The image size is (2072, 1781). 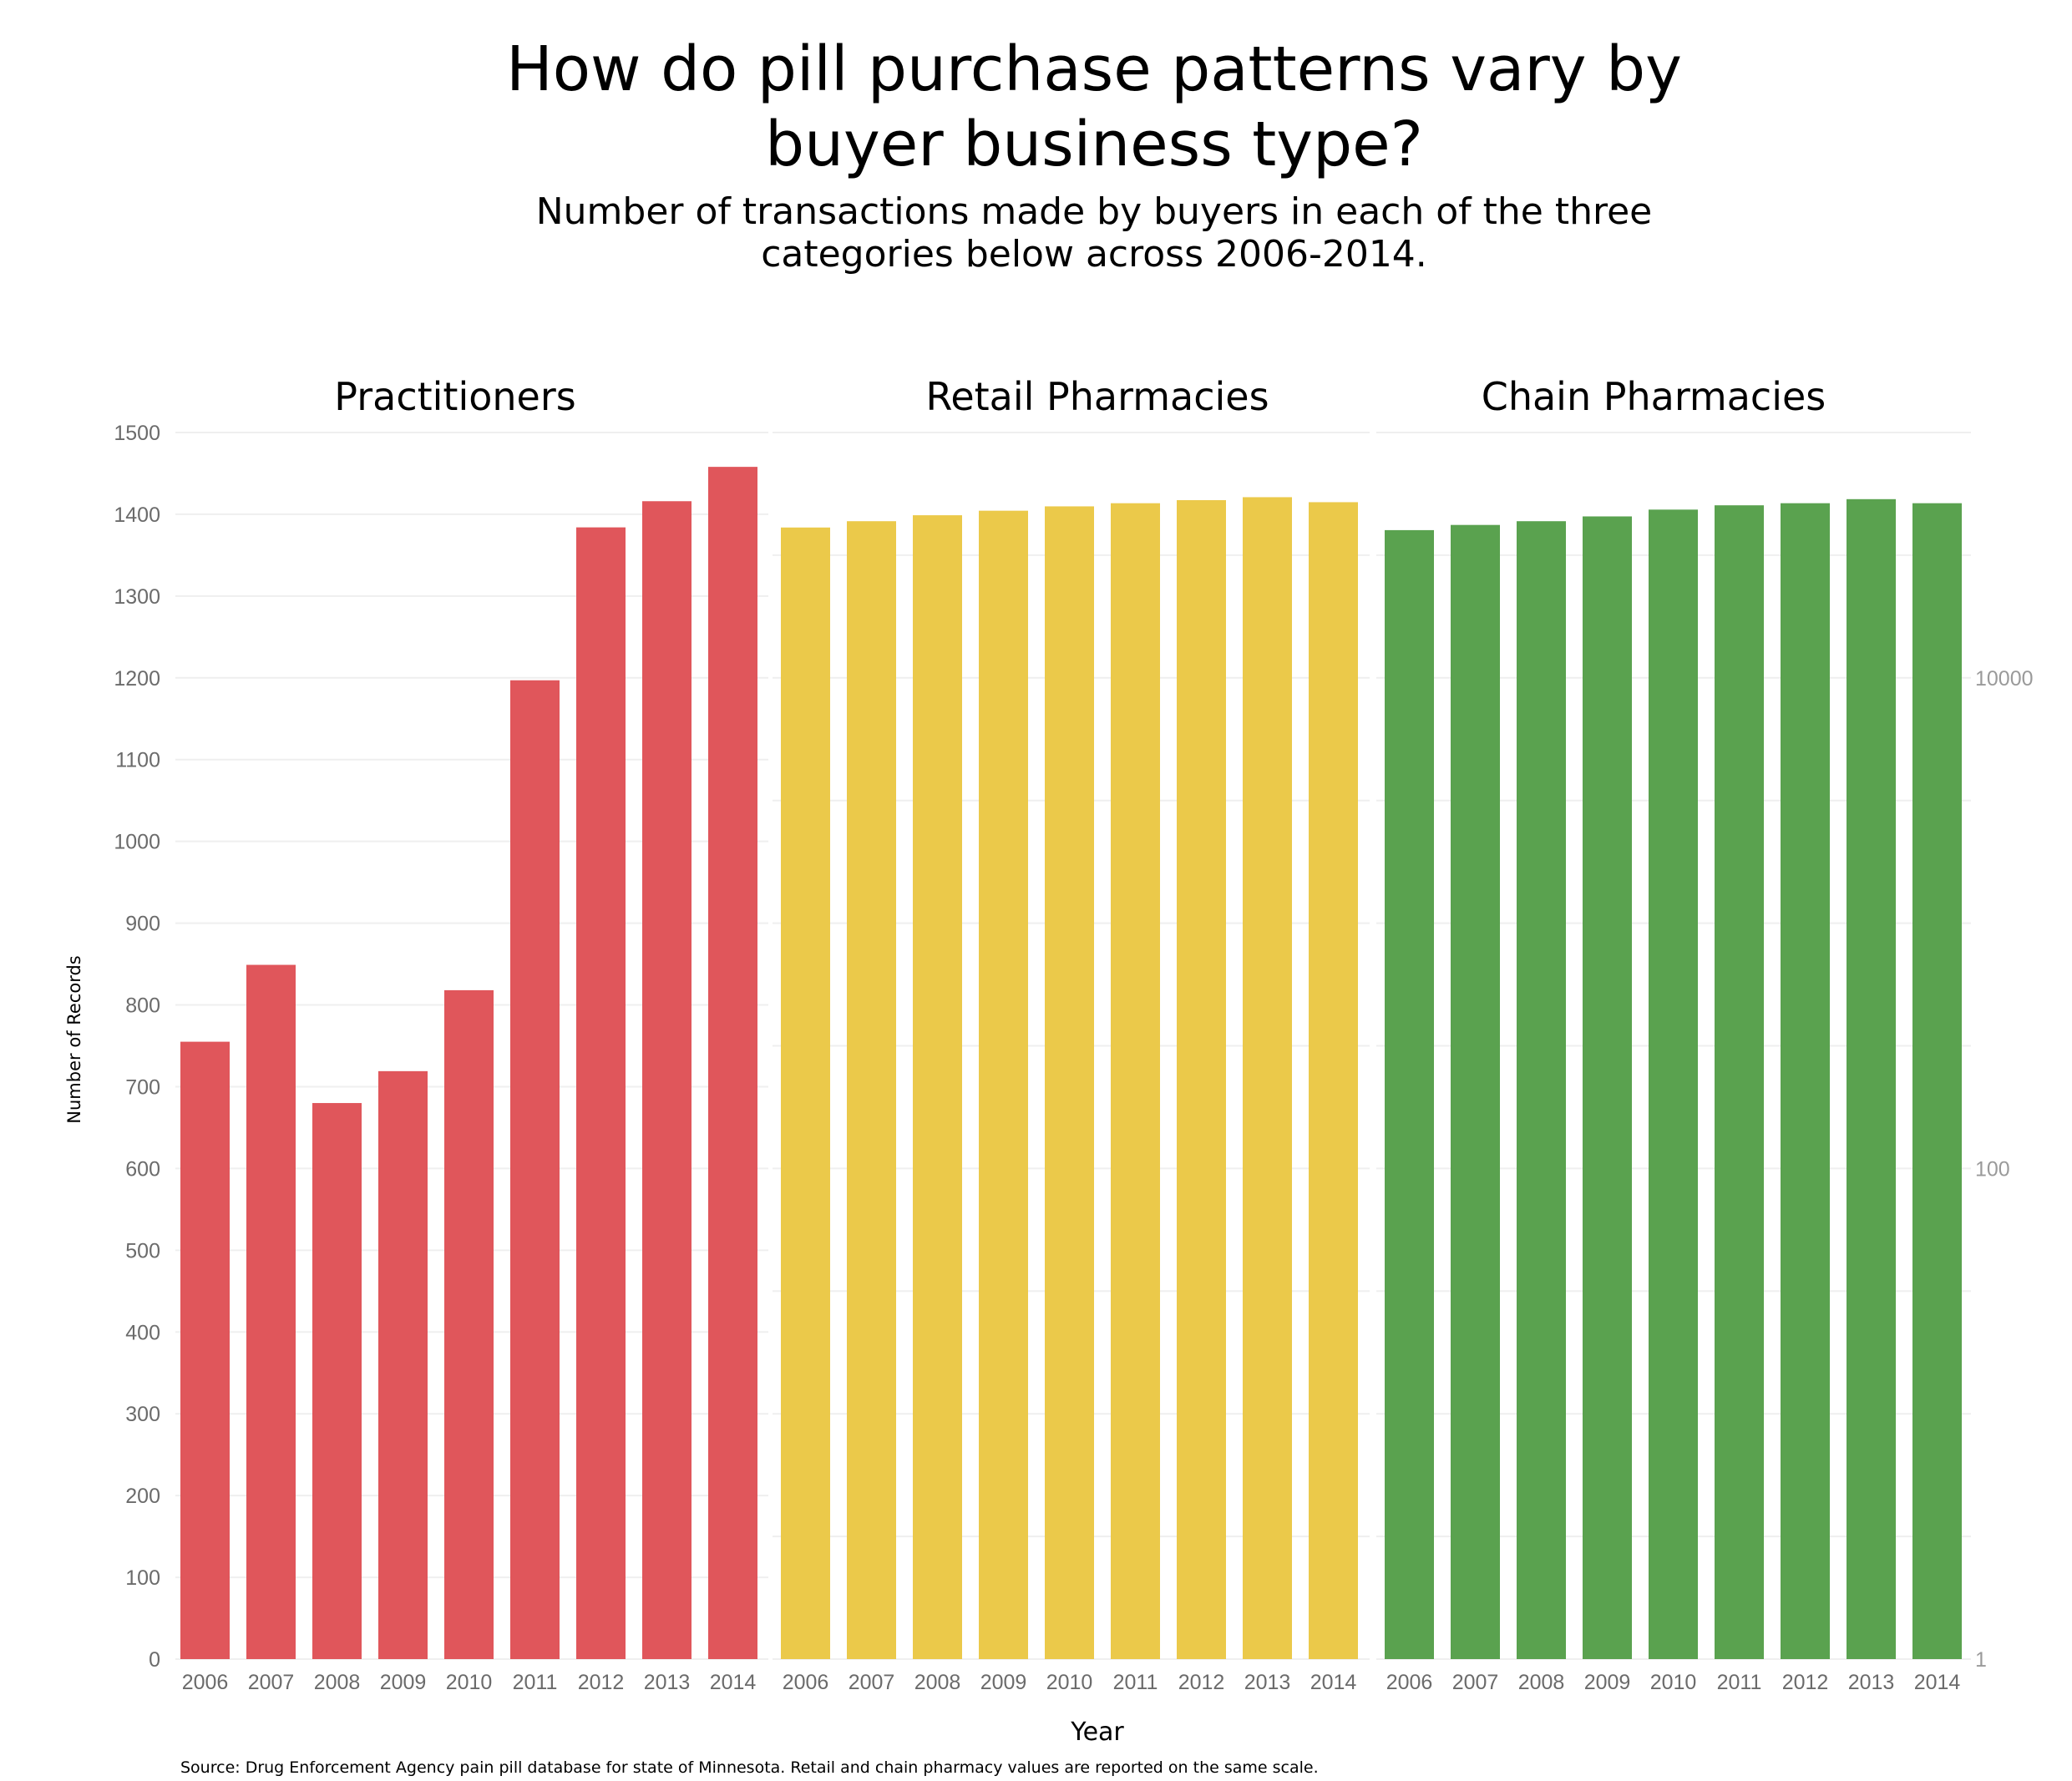 I want to click on y-tick-label: 400, so click(x=142, y=1332).